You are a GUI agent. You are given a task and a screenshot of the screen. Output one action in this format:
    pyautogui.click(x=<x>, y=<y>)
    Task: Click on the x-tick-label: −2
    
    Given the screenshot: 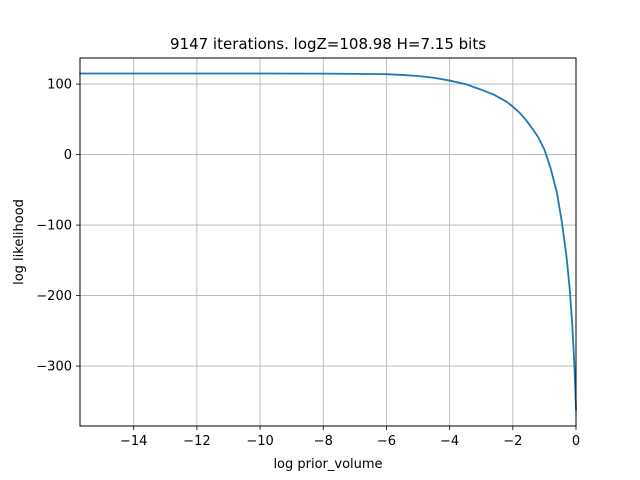 What is the action you would take?
    pyautogui.click(x=512, y=441)
    